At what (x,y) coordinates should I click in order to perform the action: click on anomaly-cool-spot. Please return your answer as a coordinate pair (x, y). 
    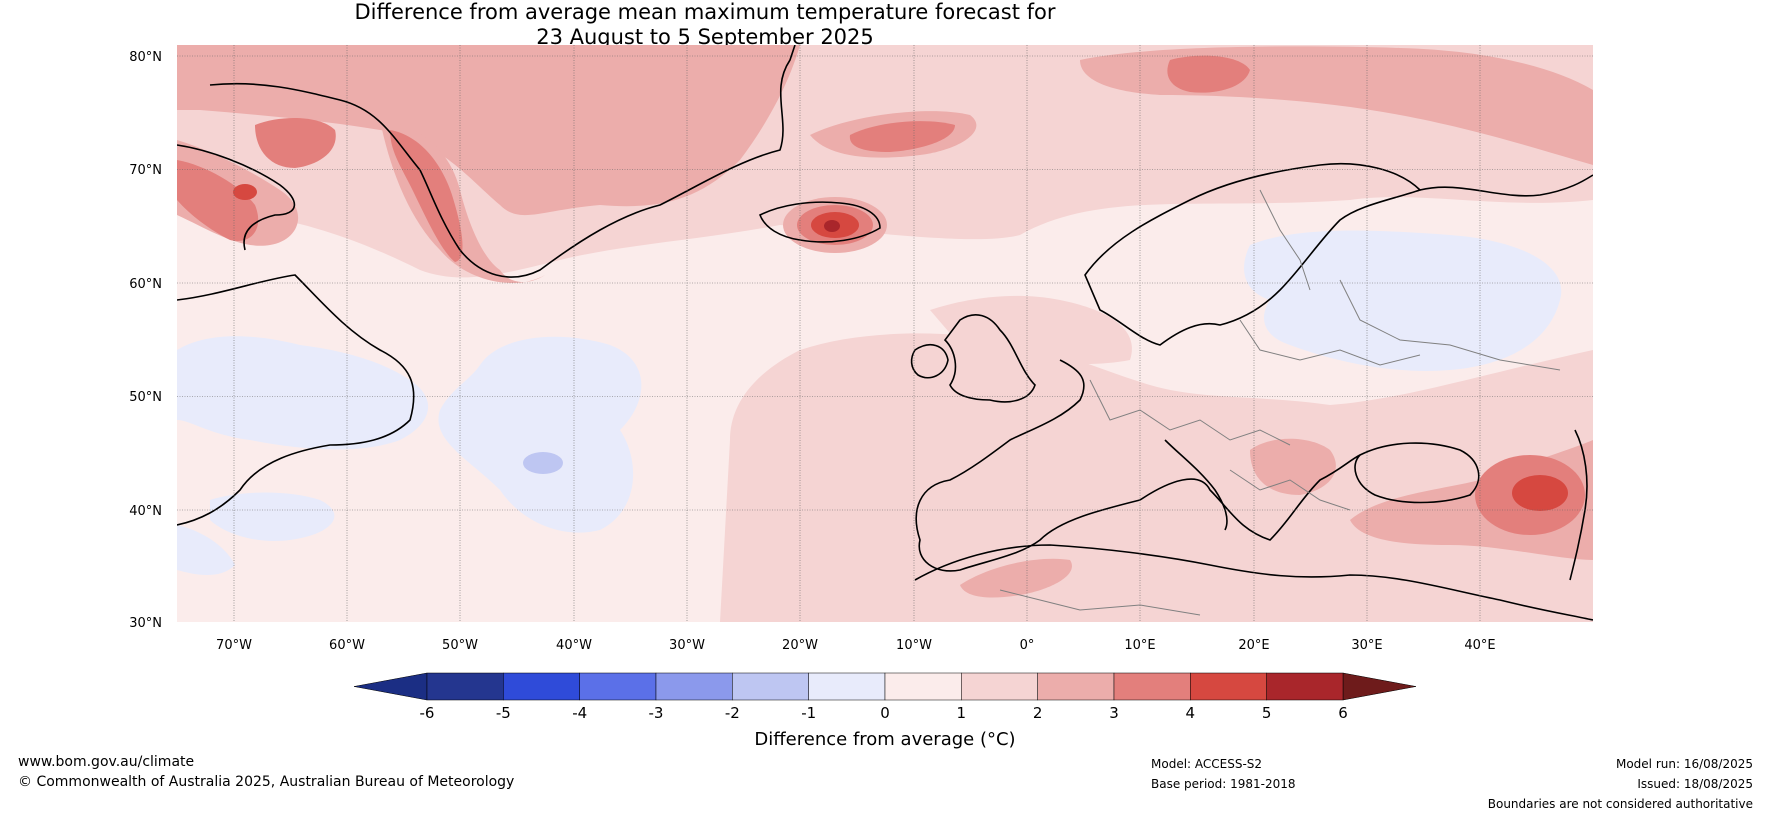
    Looking at the image, I should click on (543, 463).